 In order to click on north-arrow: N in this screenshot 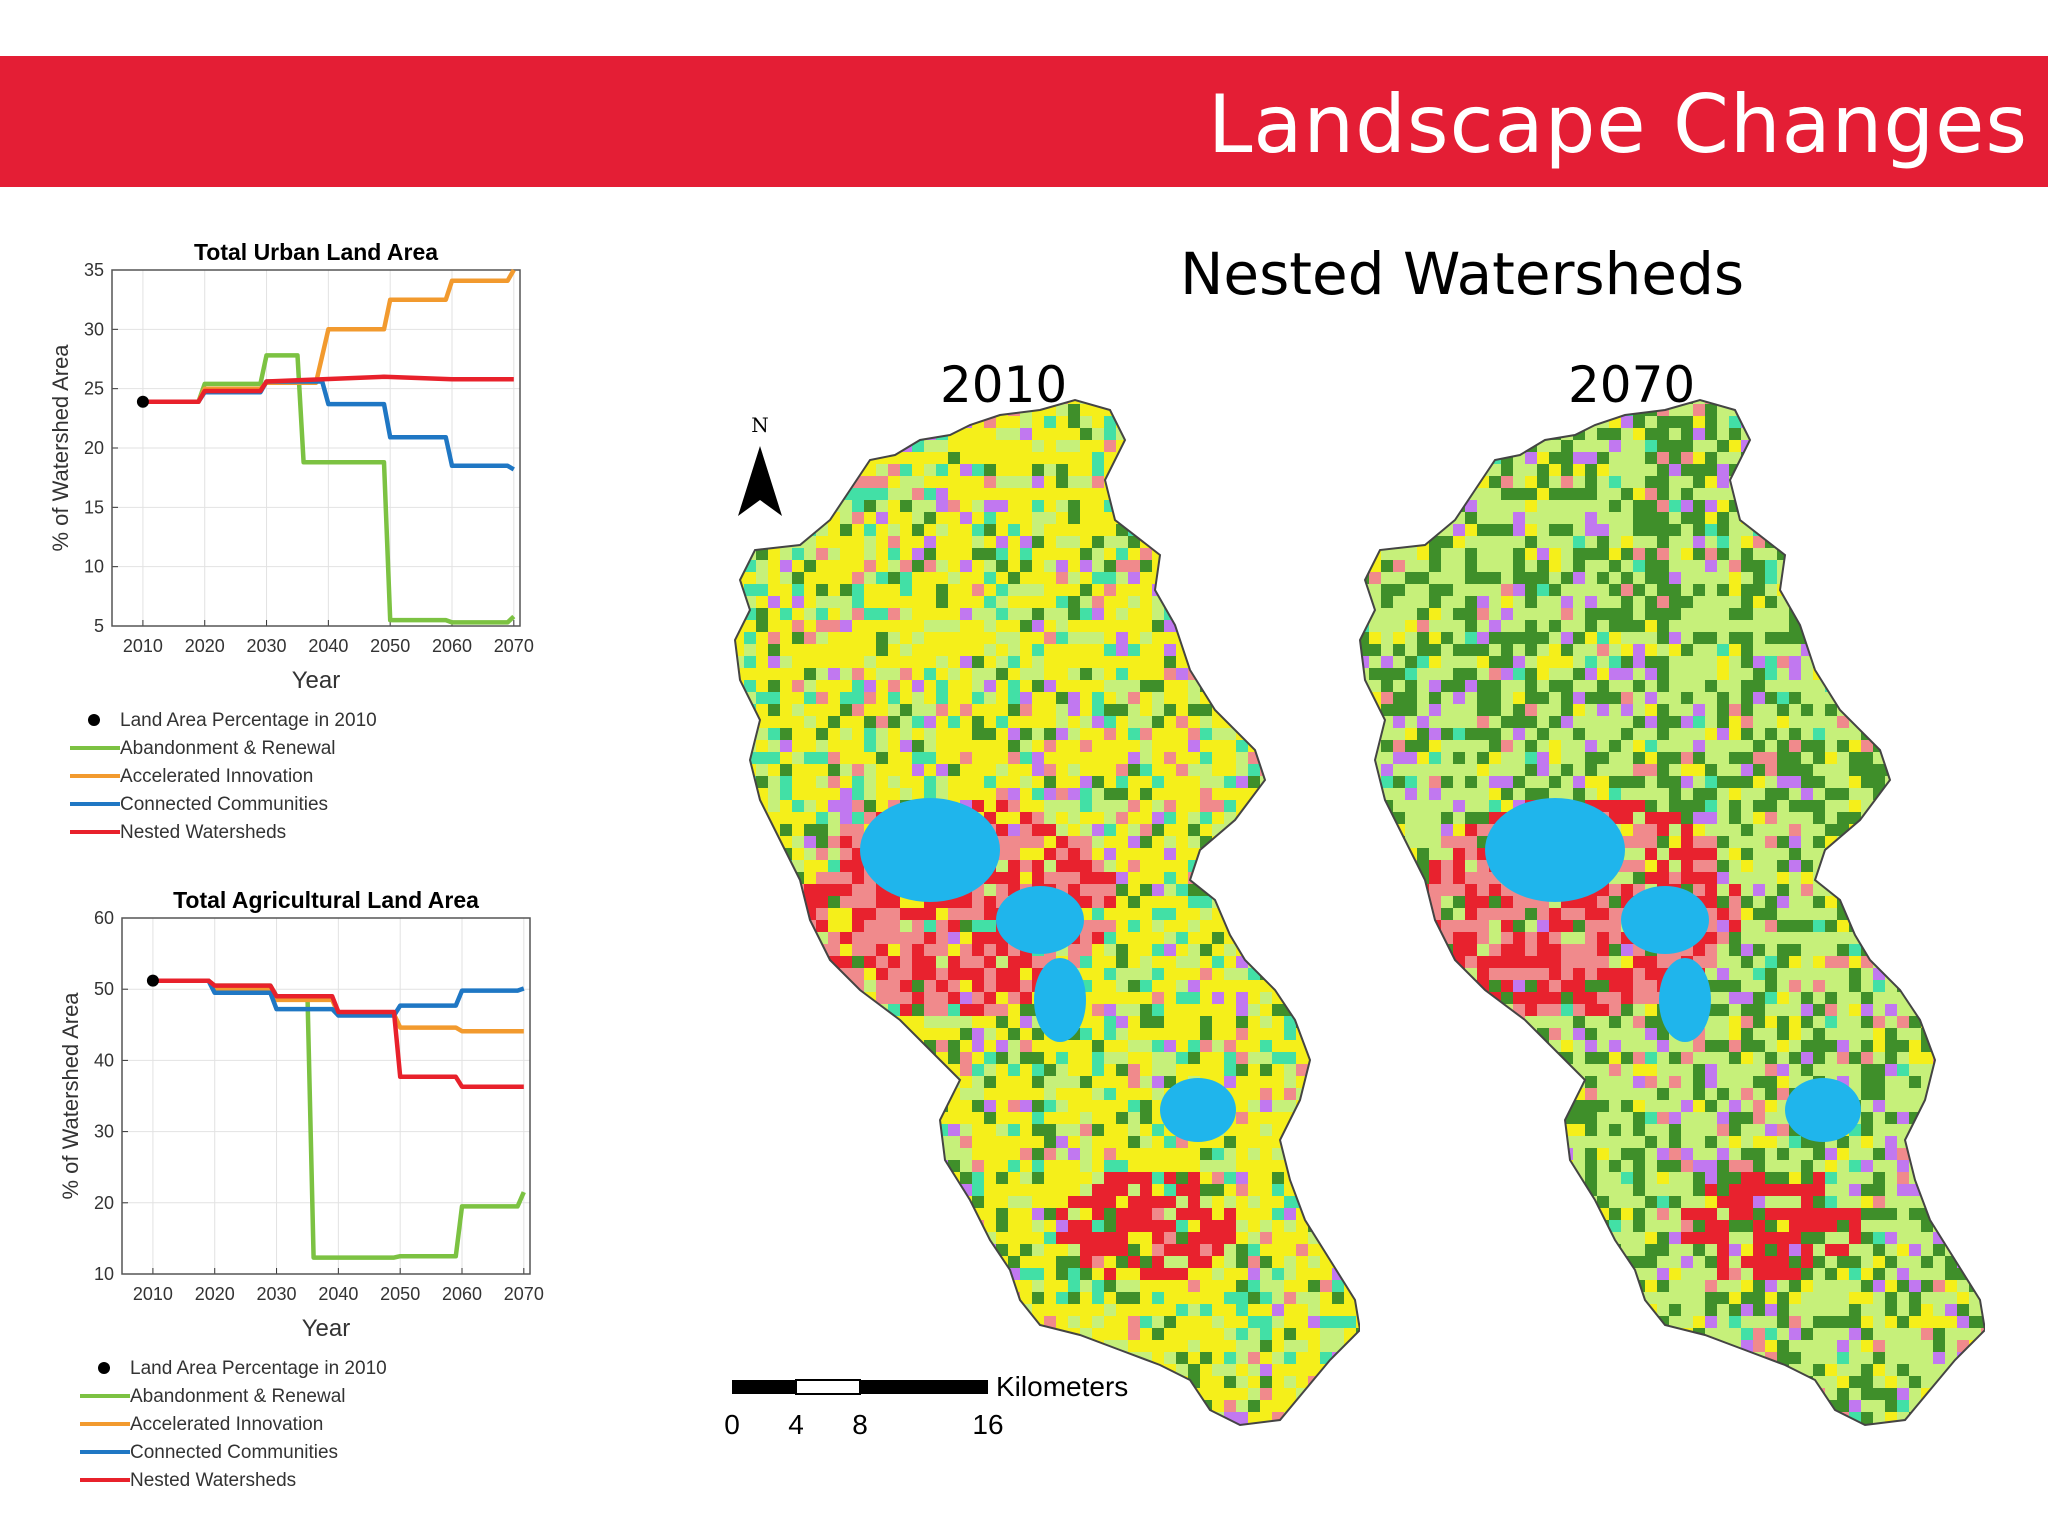, I will do `click(764, 469)`.